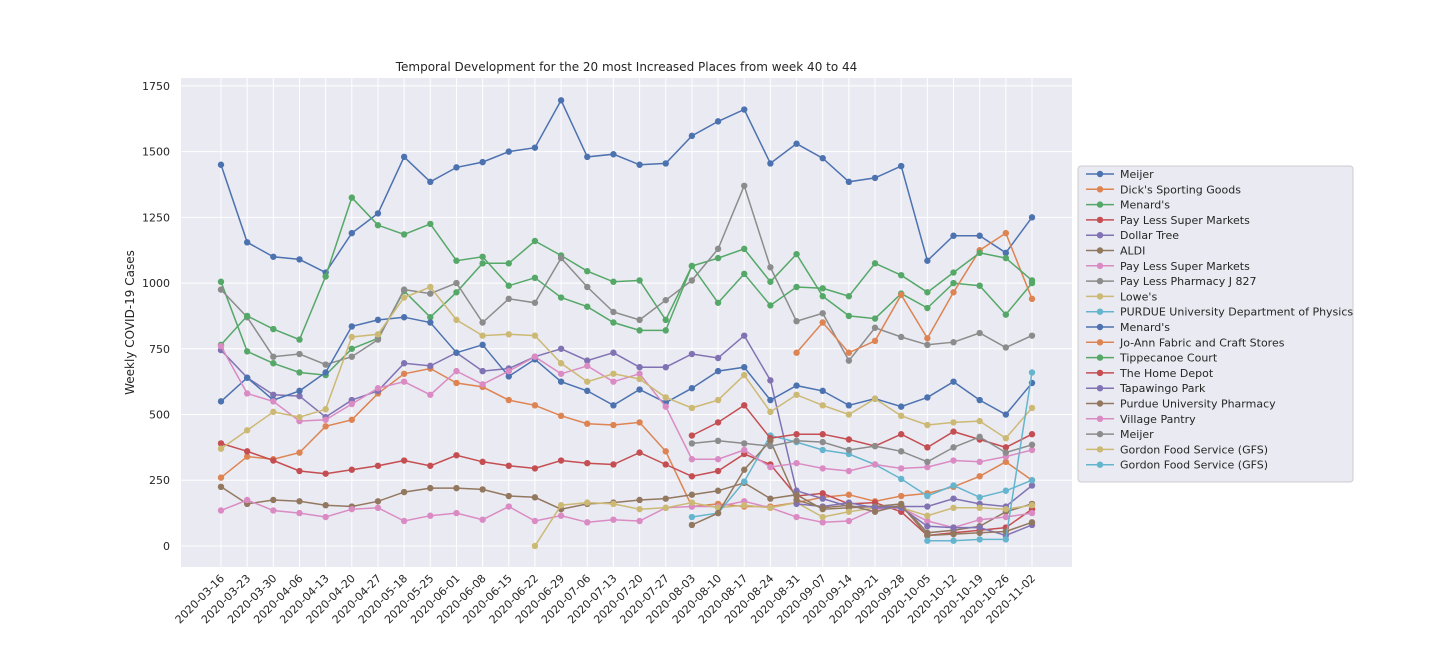  Describe the element at coordinates (130, 322) in the screenshot. I see `y-axis-label: Weekly COVID-19 Cases` at that location.